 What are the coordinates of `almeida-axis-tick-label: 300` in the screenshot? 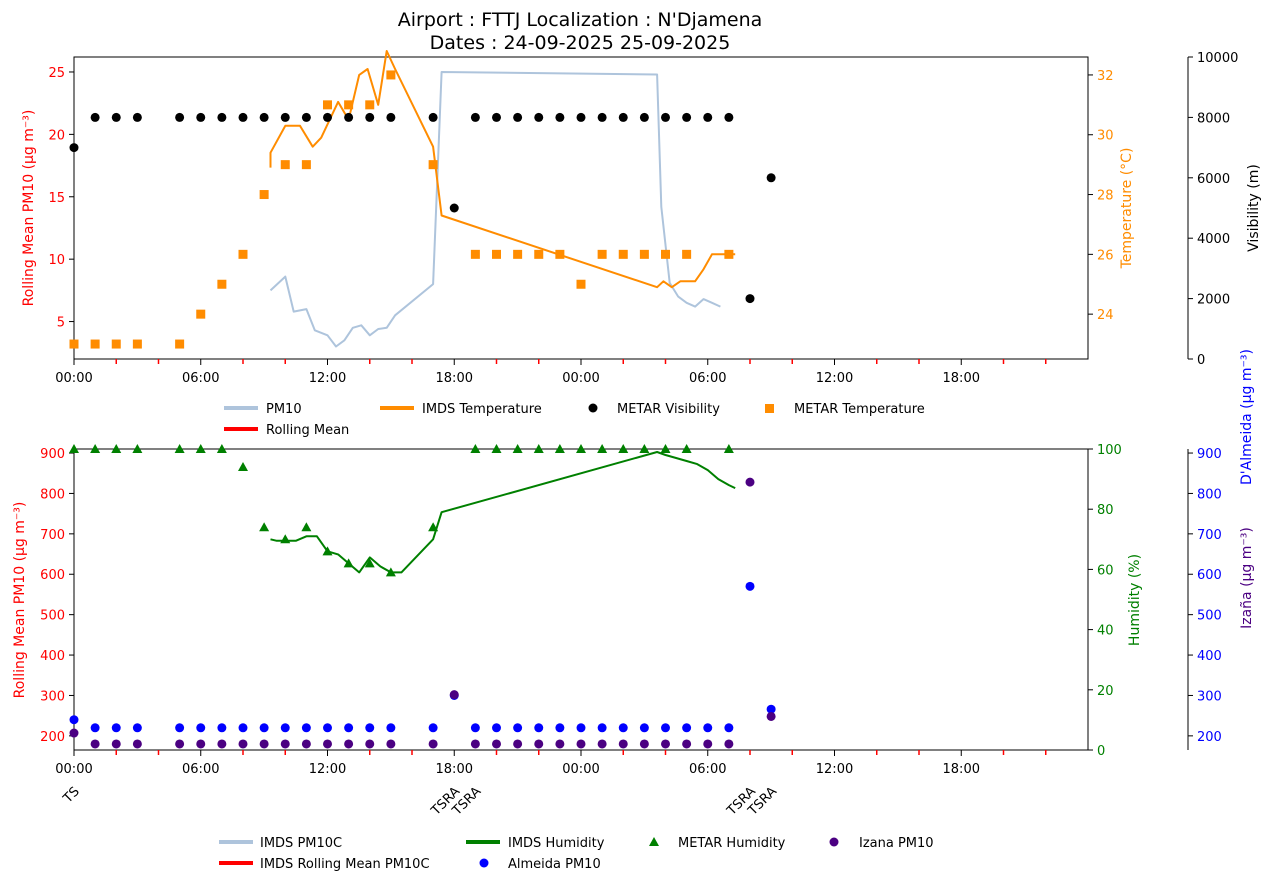 It's located at (1209, 696).